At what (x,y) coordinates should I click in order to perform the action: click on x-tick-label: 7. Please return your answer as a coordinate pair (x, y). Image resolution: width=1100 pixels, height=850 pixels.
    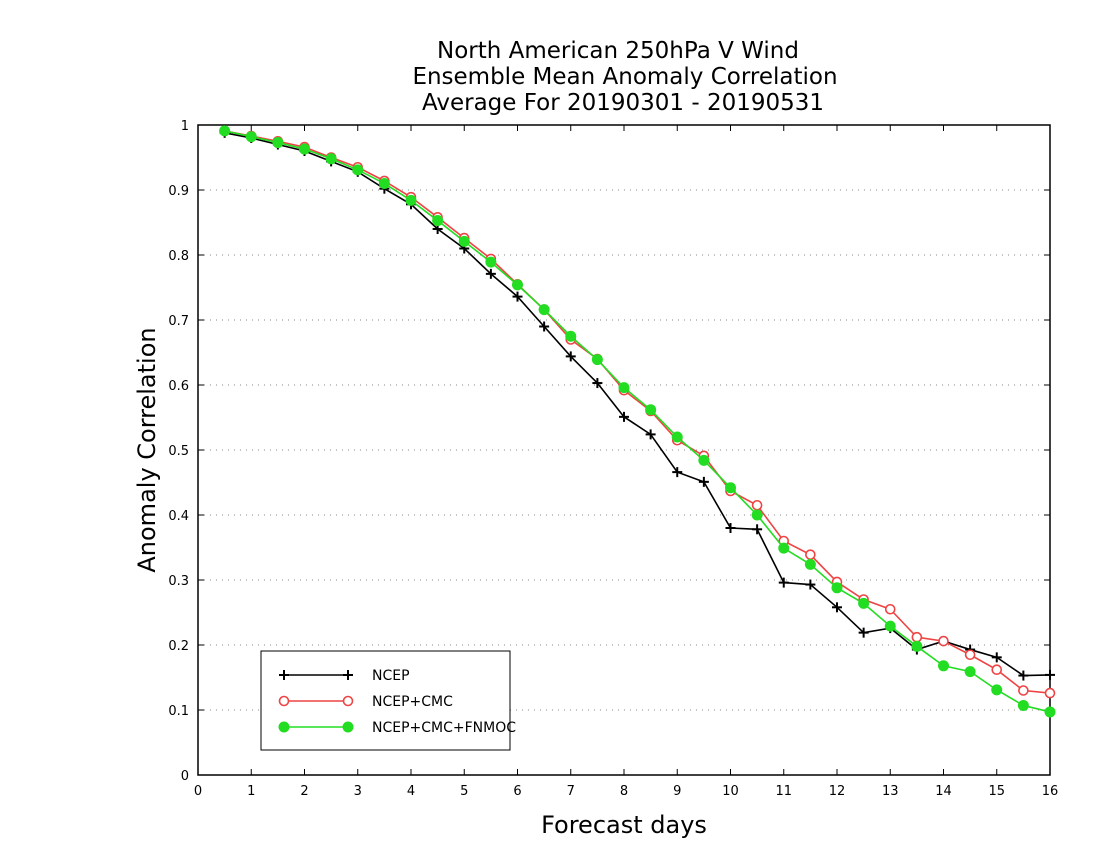
    Looking at the image, I should click on (571, 791).